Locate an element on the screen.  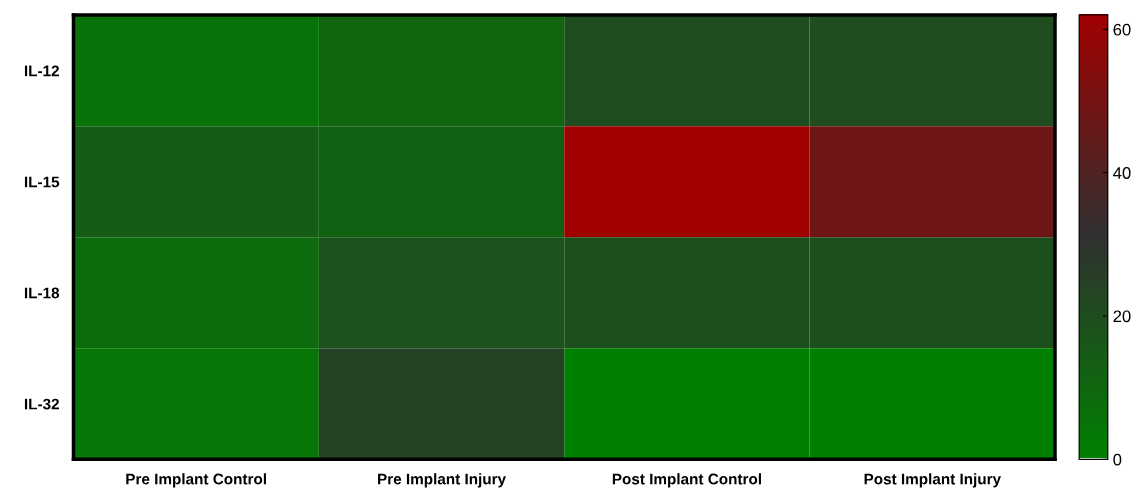
x-tick-label: Pre Implant Injury is located at coordinates (442, 480).